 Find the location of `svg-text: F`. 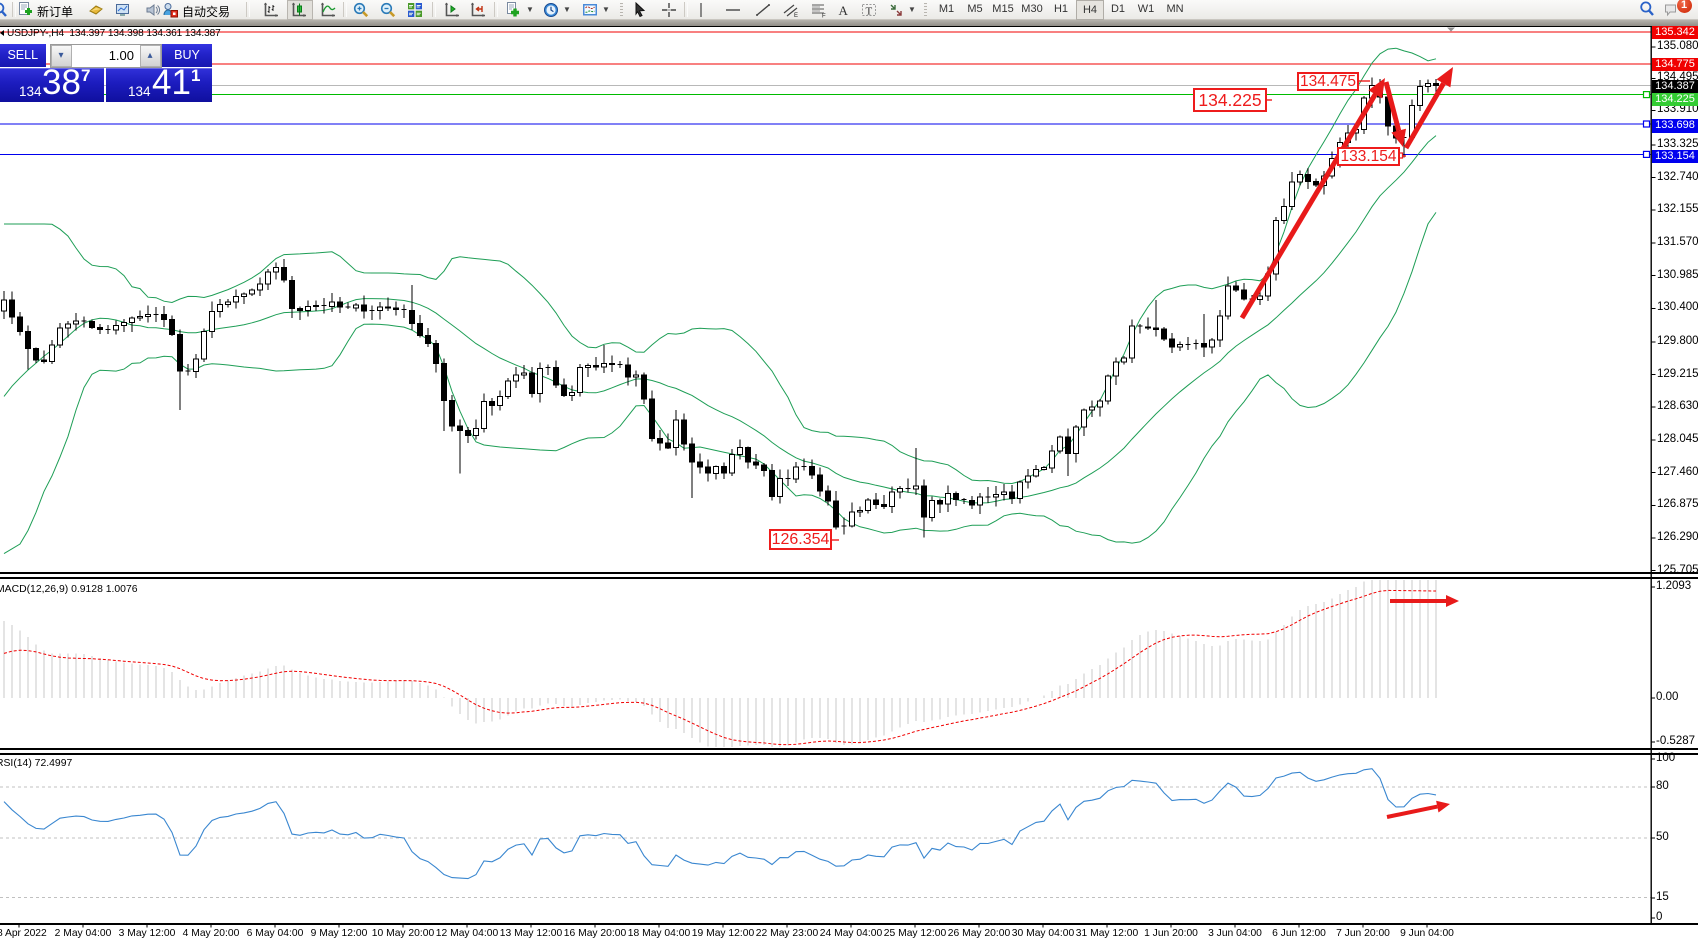

svg-text: F is located at coordinates (824, 16).